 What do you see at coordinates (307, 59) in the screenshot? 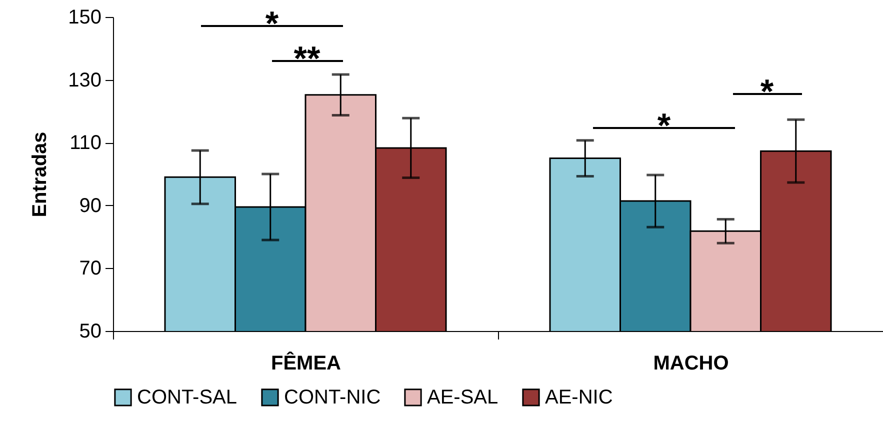
I see `annotation: **` at bounding box center [307, 59].